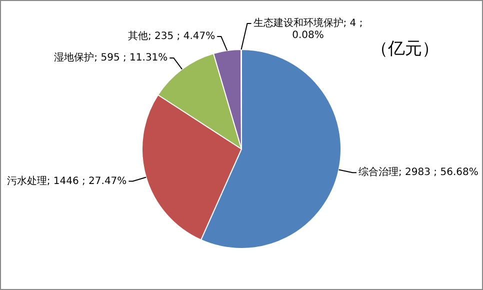  Describe the element at coordinates (66, 180) in the screenshot. I see `slice-label: 污水处理; 1446 ; 27.47%` at that location.